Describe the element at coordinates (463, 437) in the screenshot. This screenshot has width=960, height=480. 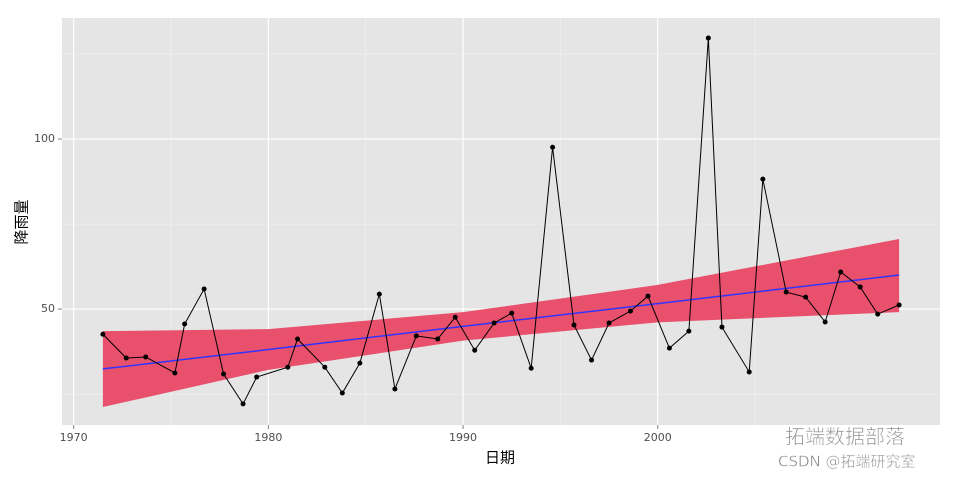
I see `x-tick-label: 1990` at that location.